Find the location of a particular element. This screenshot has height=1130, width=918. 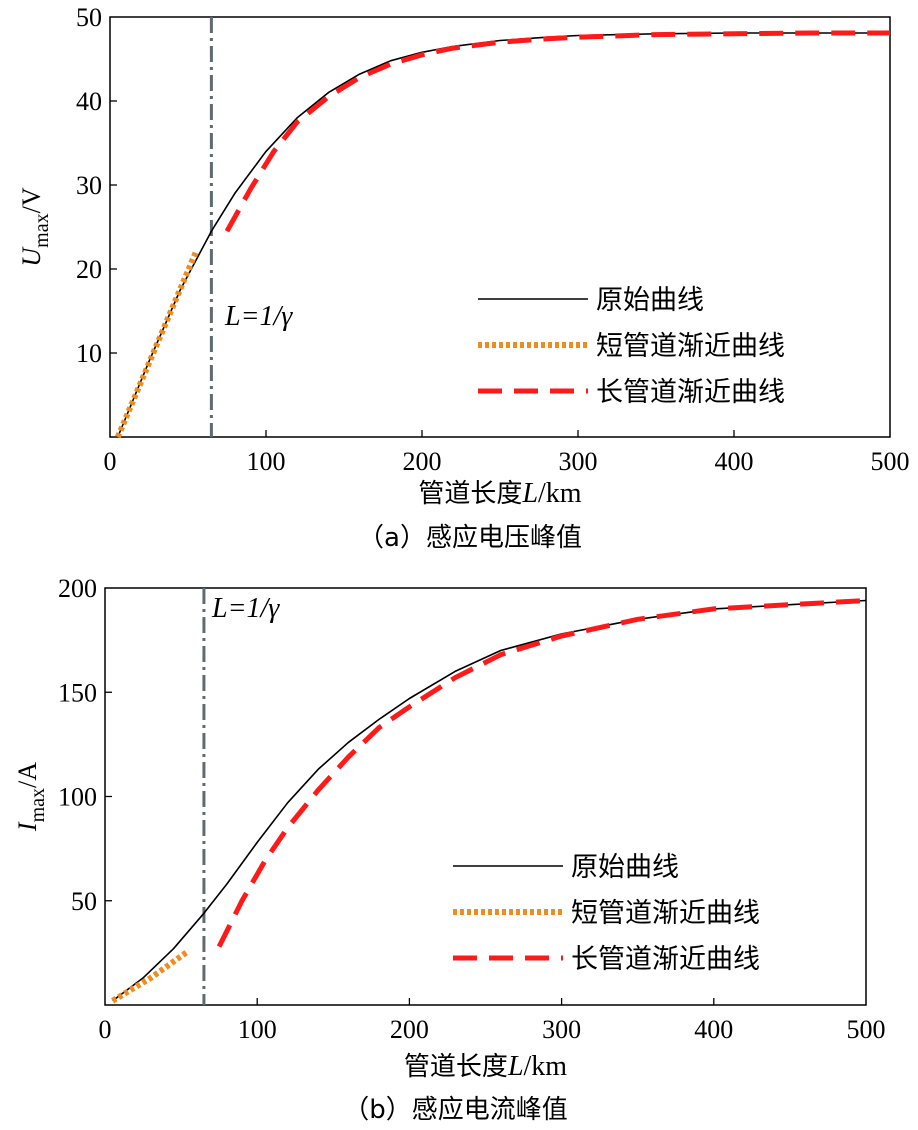

y-tick-label: 200 is located at coordinates (77, 588).